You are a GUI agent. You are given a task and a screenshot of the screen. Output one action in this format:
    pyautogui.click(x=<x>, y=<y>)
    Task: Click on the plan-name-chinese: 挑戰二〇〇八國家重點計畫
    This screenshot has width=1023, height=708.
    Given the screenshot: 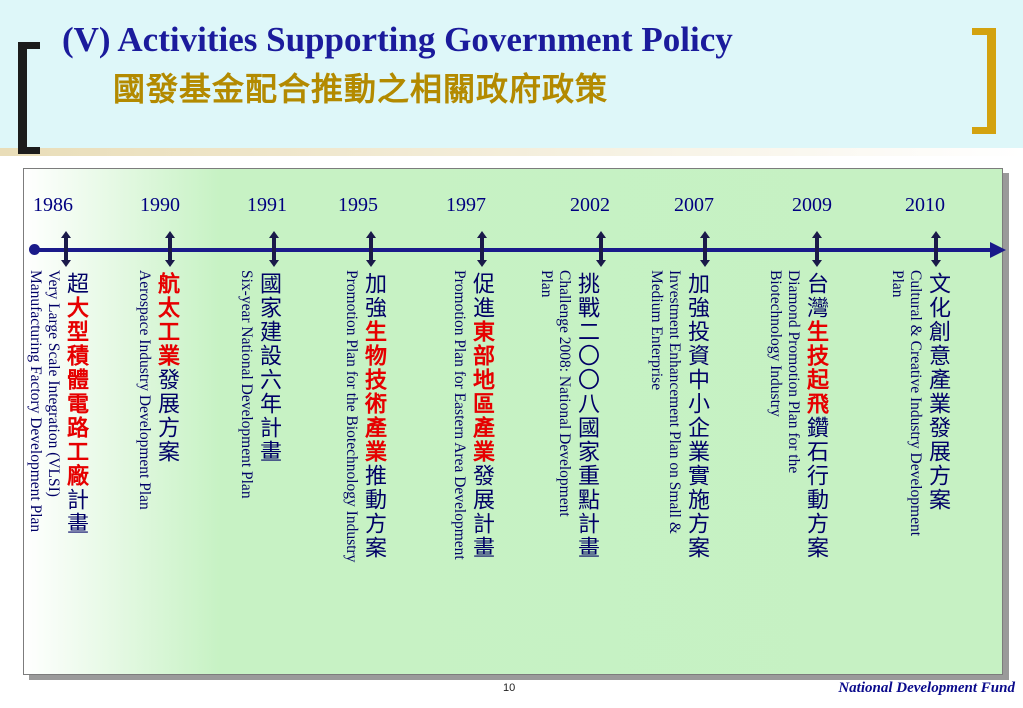 What is the action you would take?
    pyautogui.click(x=586, y=416)
    